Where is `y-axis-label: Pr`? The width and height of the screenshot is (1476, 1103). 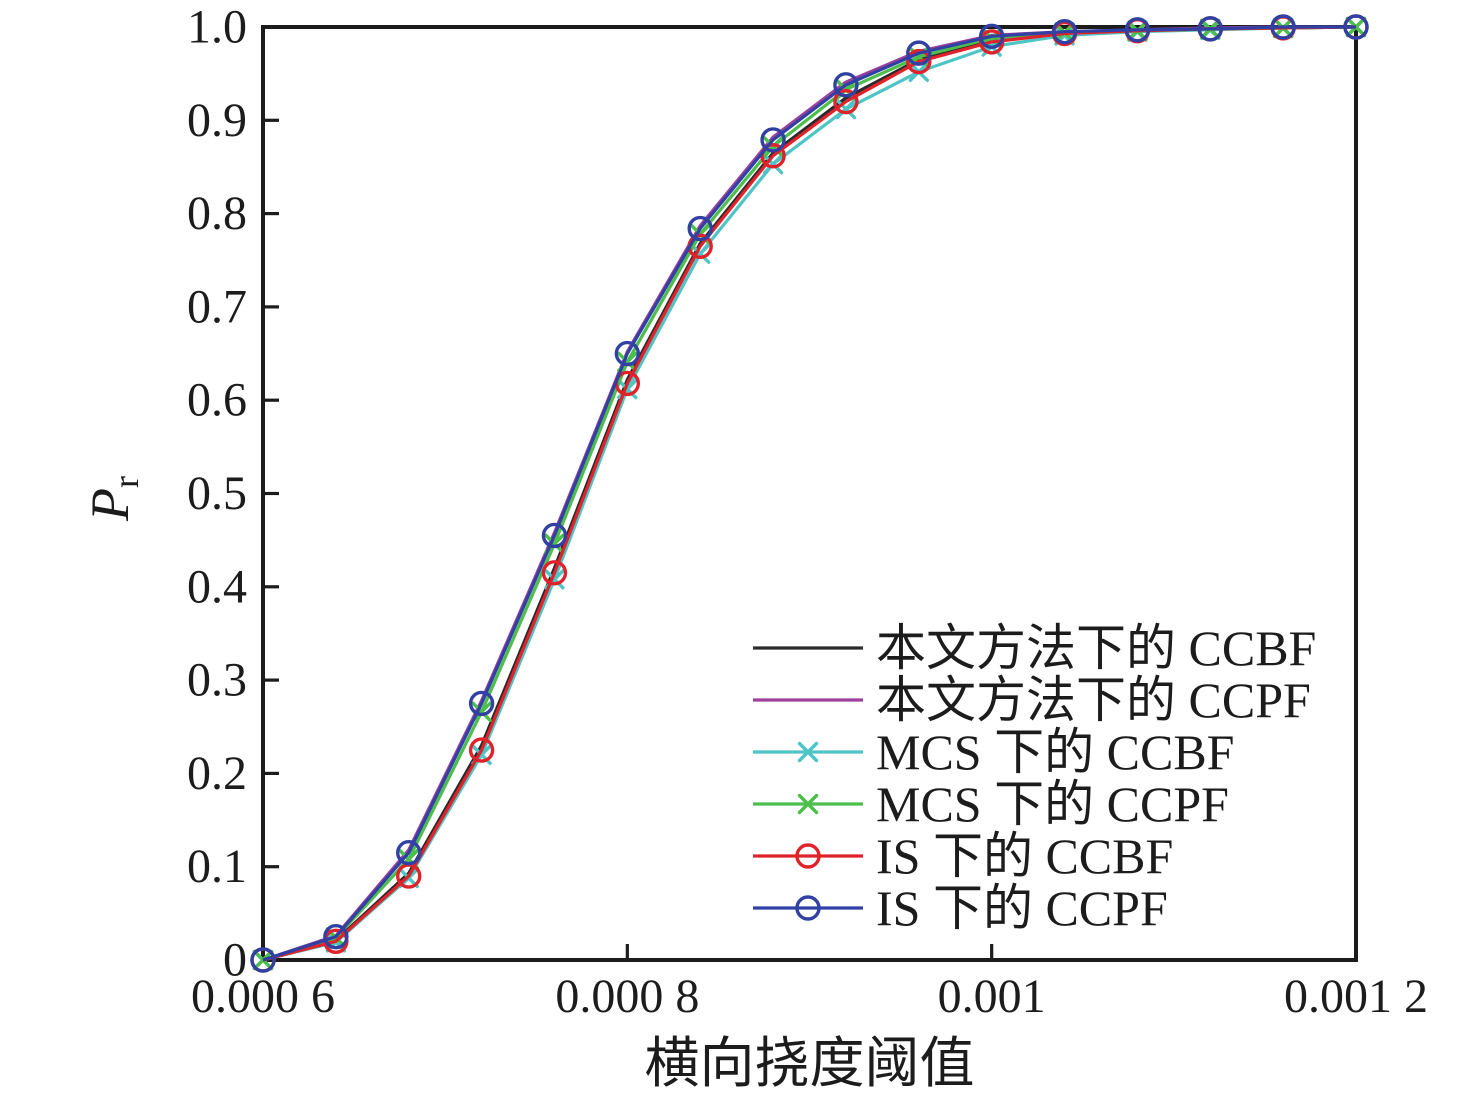 y-axis-label: Pr is located at coordinates (113, 499).